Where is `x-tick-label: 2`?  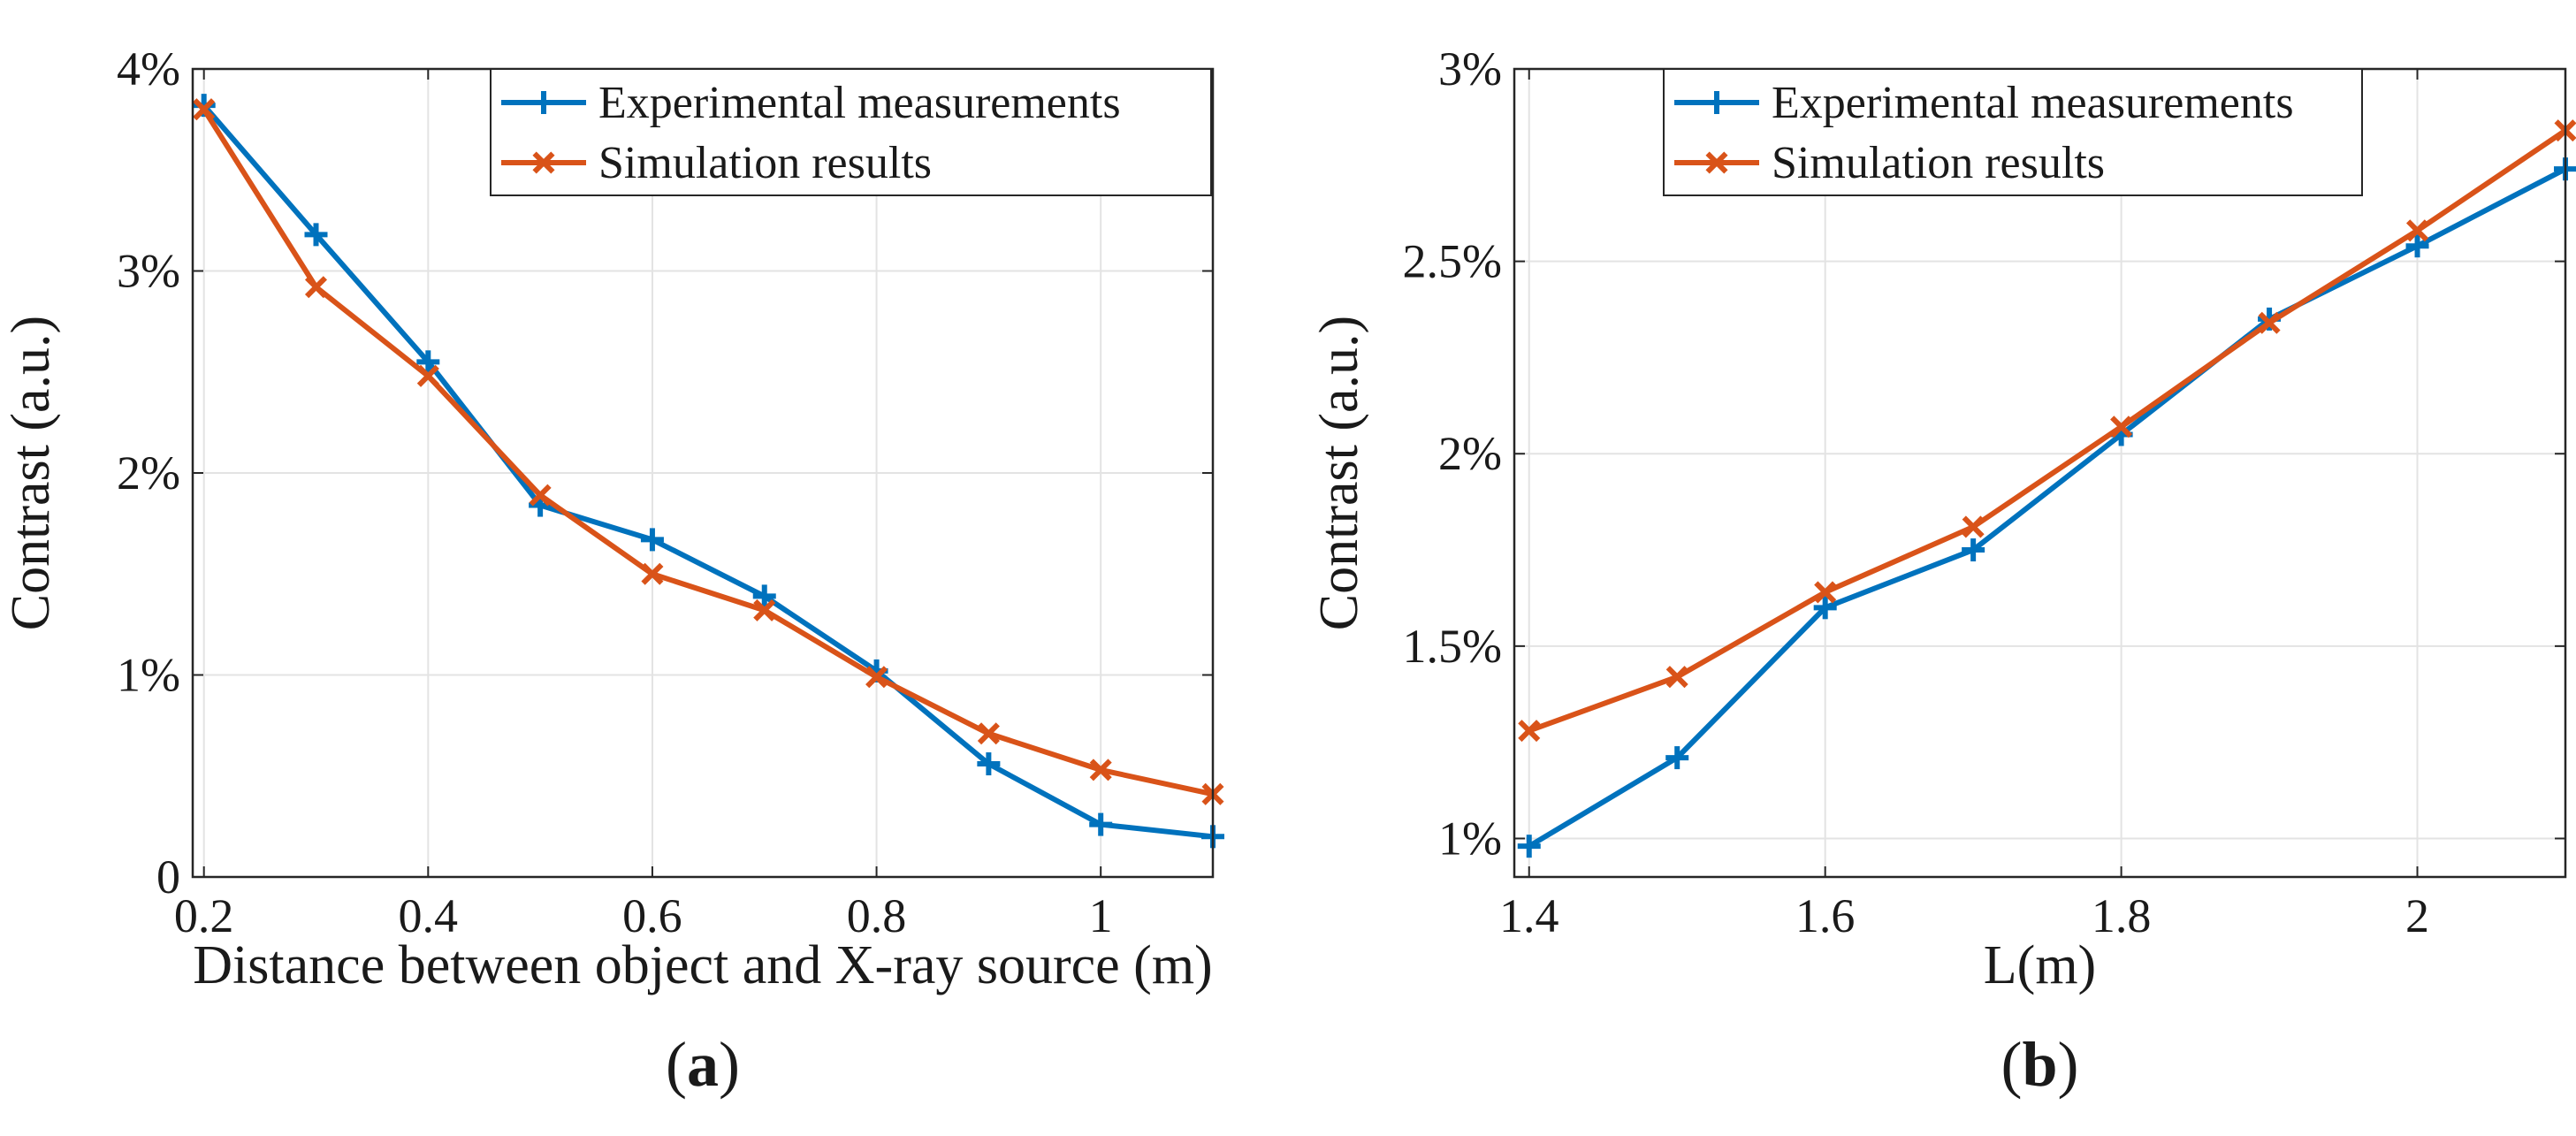 x-tick-label: 2 is located at coordinates (2417, 915).